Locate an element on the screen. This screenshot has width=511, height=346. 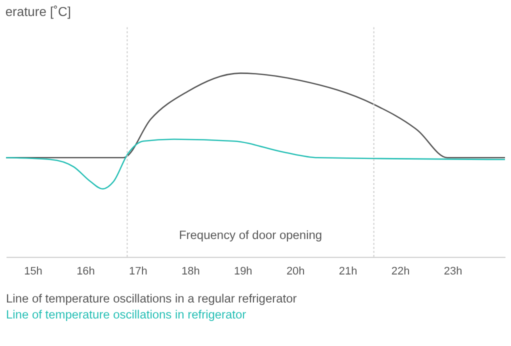
x-tick-label: 20h is located at coordinates (295, 271).